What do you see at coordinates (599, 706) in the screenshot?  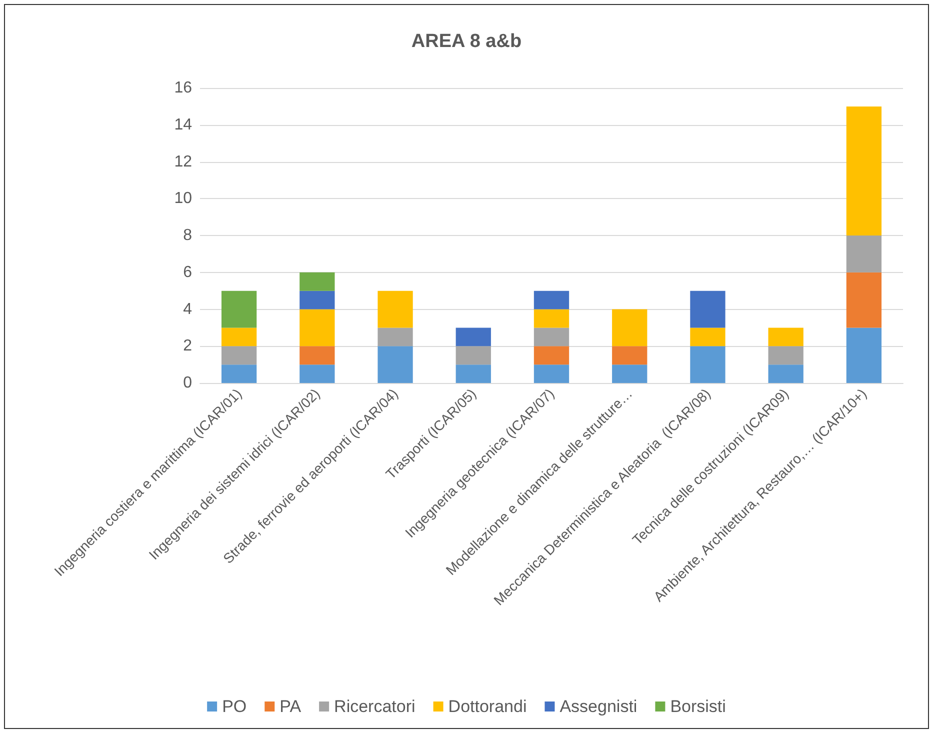 I see `legend-label: Assegnisti` at bounding box center [599, 706].